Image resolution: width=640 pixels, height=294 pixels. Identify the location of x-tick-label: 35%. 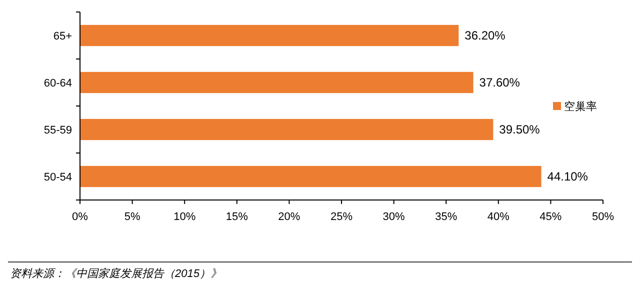
(446, 217).